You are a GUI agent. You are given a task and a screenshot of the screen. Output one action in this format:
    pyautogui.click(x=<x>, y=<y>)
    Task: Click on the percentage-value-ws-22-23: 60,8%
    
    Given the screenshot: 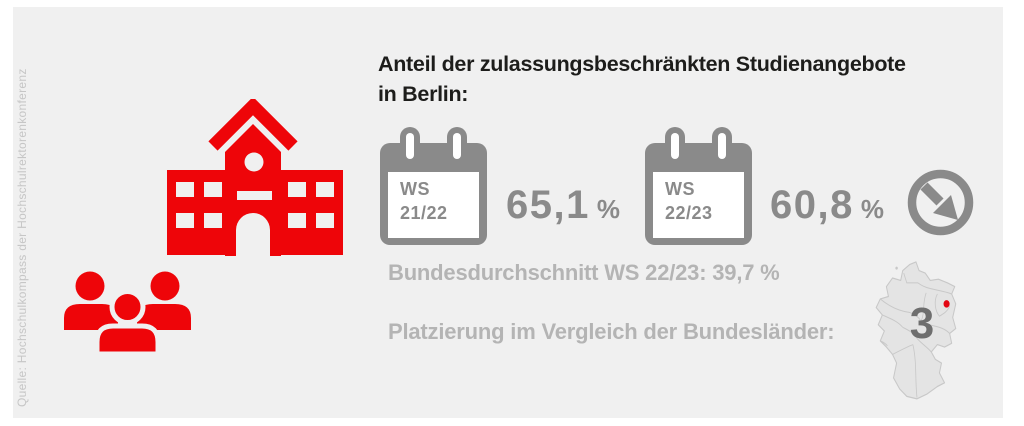 What is the action you would take?
    pyautogui.click(x=827, y=205)
    